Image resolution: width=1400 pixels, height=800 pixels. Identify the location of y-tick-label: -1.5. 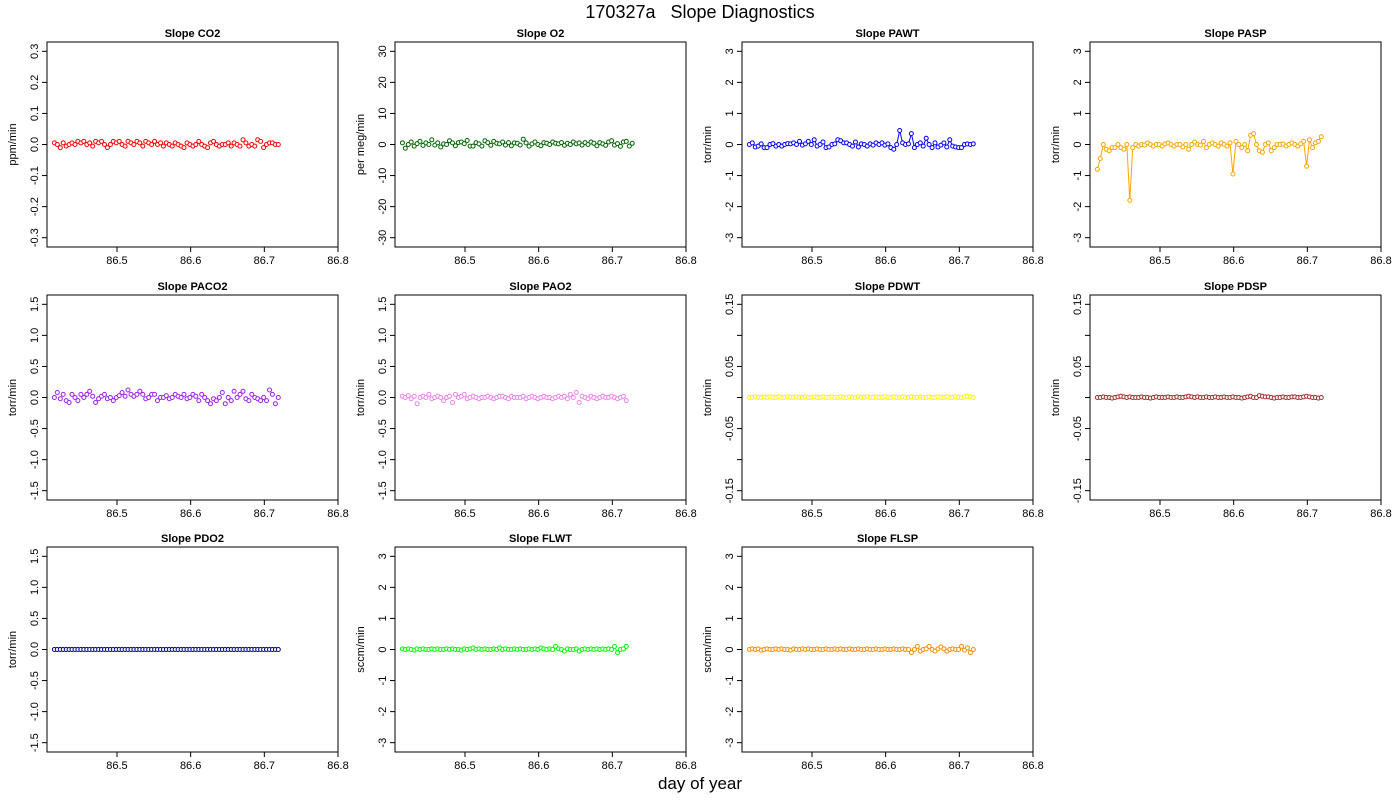
(35, 490).